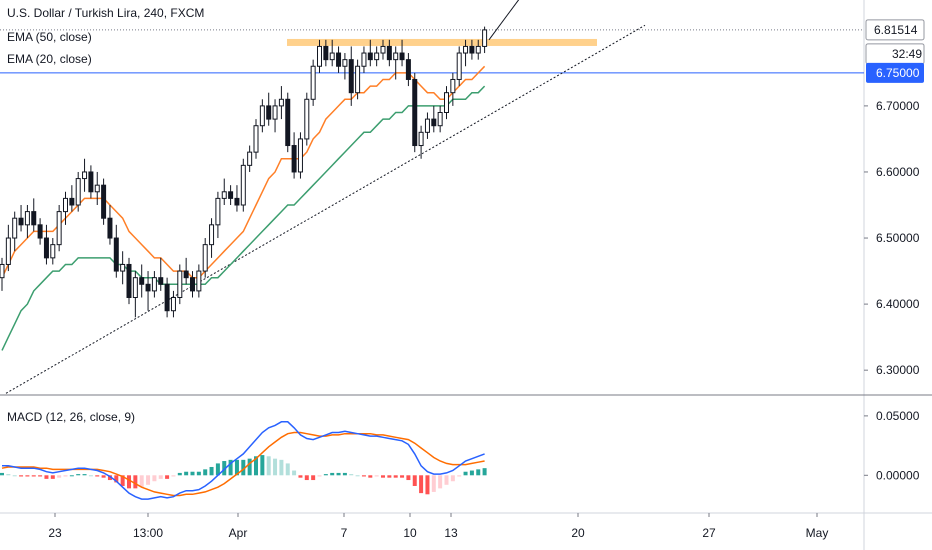  I want to click on resistance-zone, so click(442, 42).